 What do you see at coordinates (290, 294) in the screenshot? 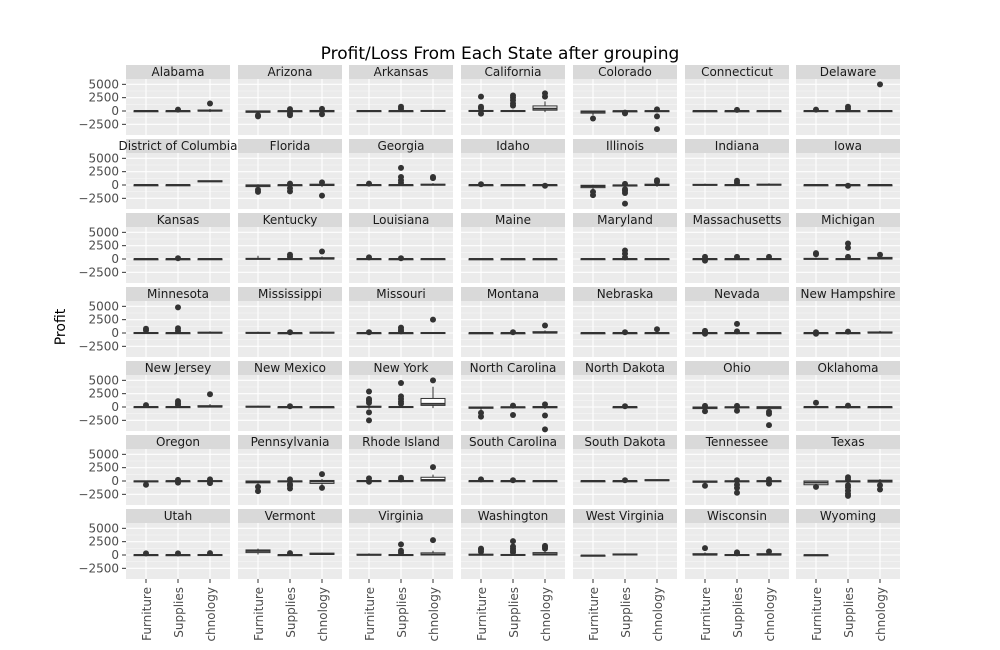
I see `facet-strip-label: Mississippi` at bounding box center [290, 294].